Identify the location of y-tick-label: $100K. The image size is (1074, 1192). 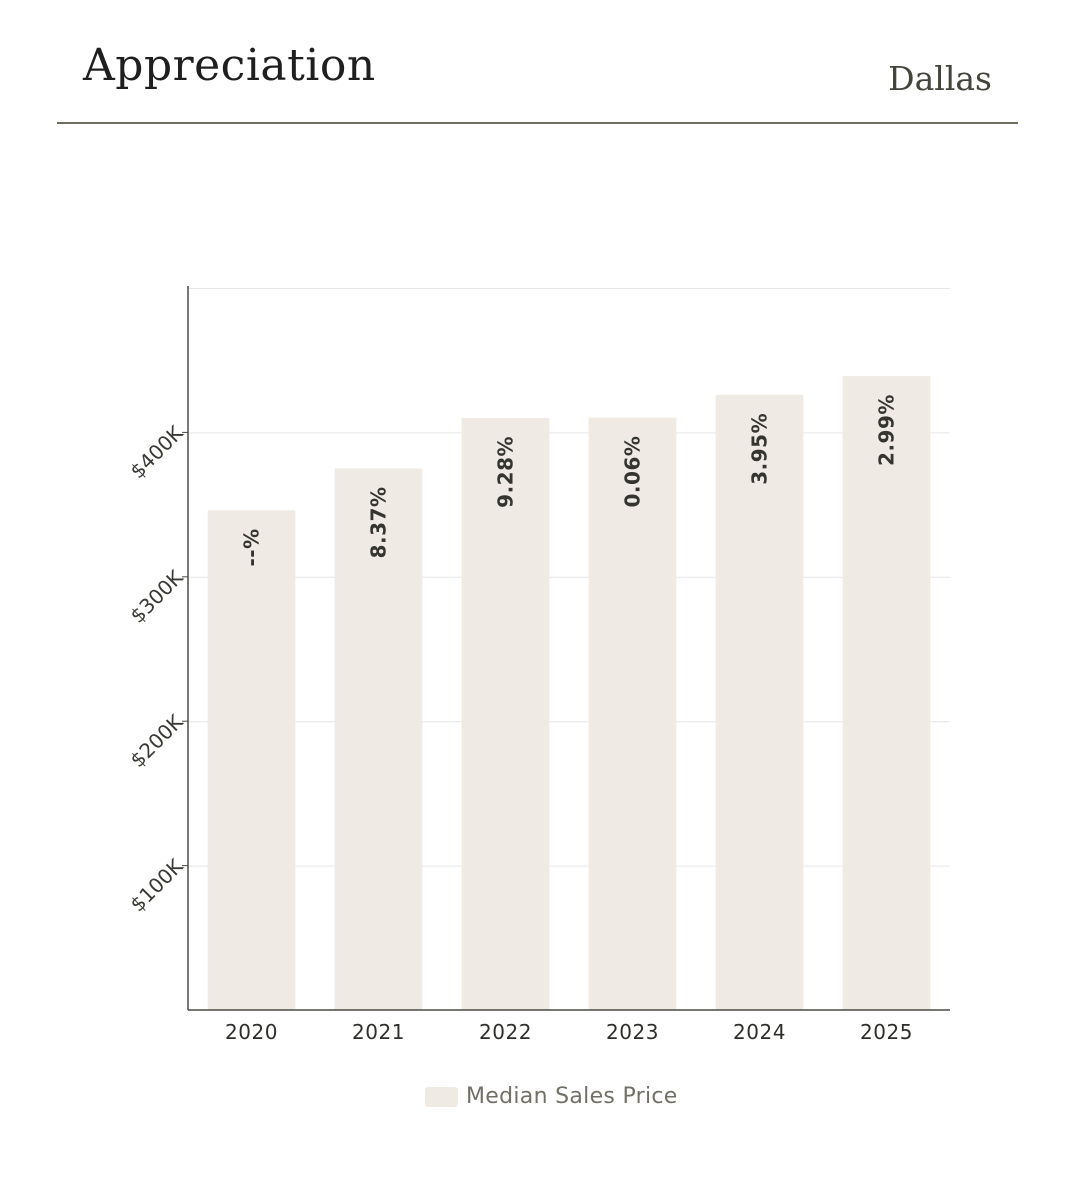
(156, 885).